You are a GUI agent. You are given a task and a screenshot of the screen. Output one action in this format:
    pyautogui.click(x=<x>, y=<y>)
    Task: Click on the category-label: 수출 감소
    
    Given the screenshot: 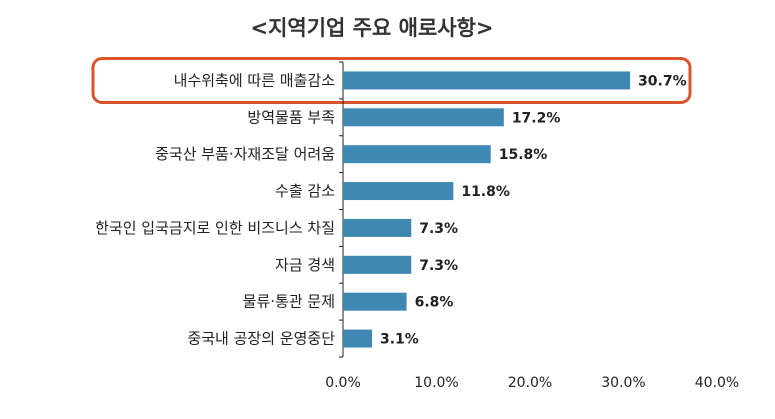 What is the action you would take?
    pyautogui.click(x=305, y=191)
    